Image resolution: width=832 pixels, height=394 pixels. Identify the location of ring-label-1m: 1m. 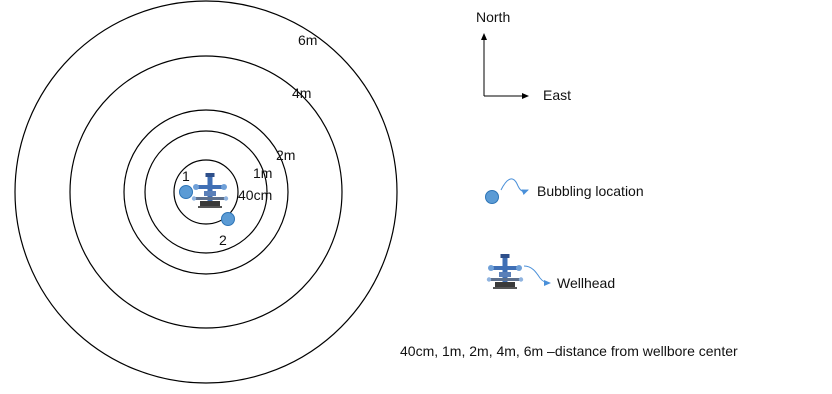
(262, 173).